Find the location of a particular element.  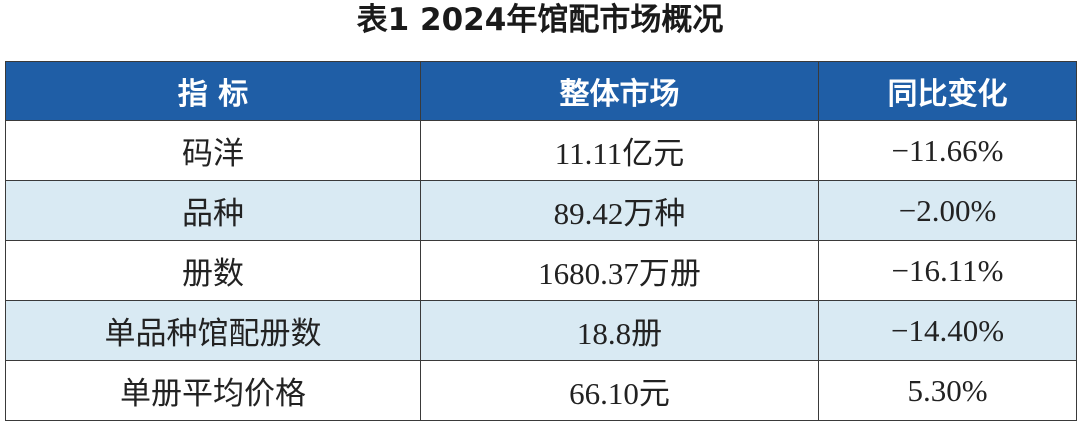

table-cell: −2.00% is located at coordinates (947, 210).